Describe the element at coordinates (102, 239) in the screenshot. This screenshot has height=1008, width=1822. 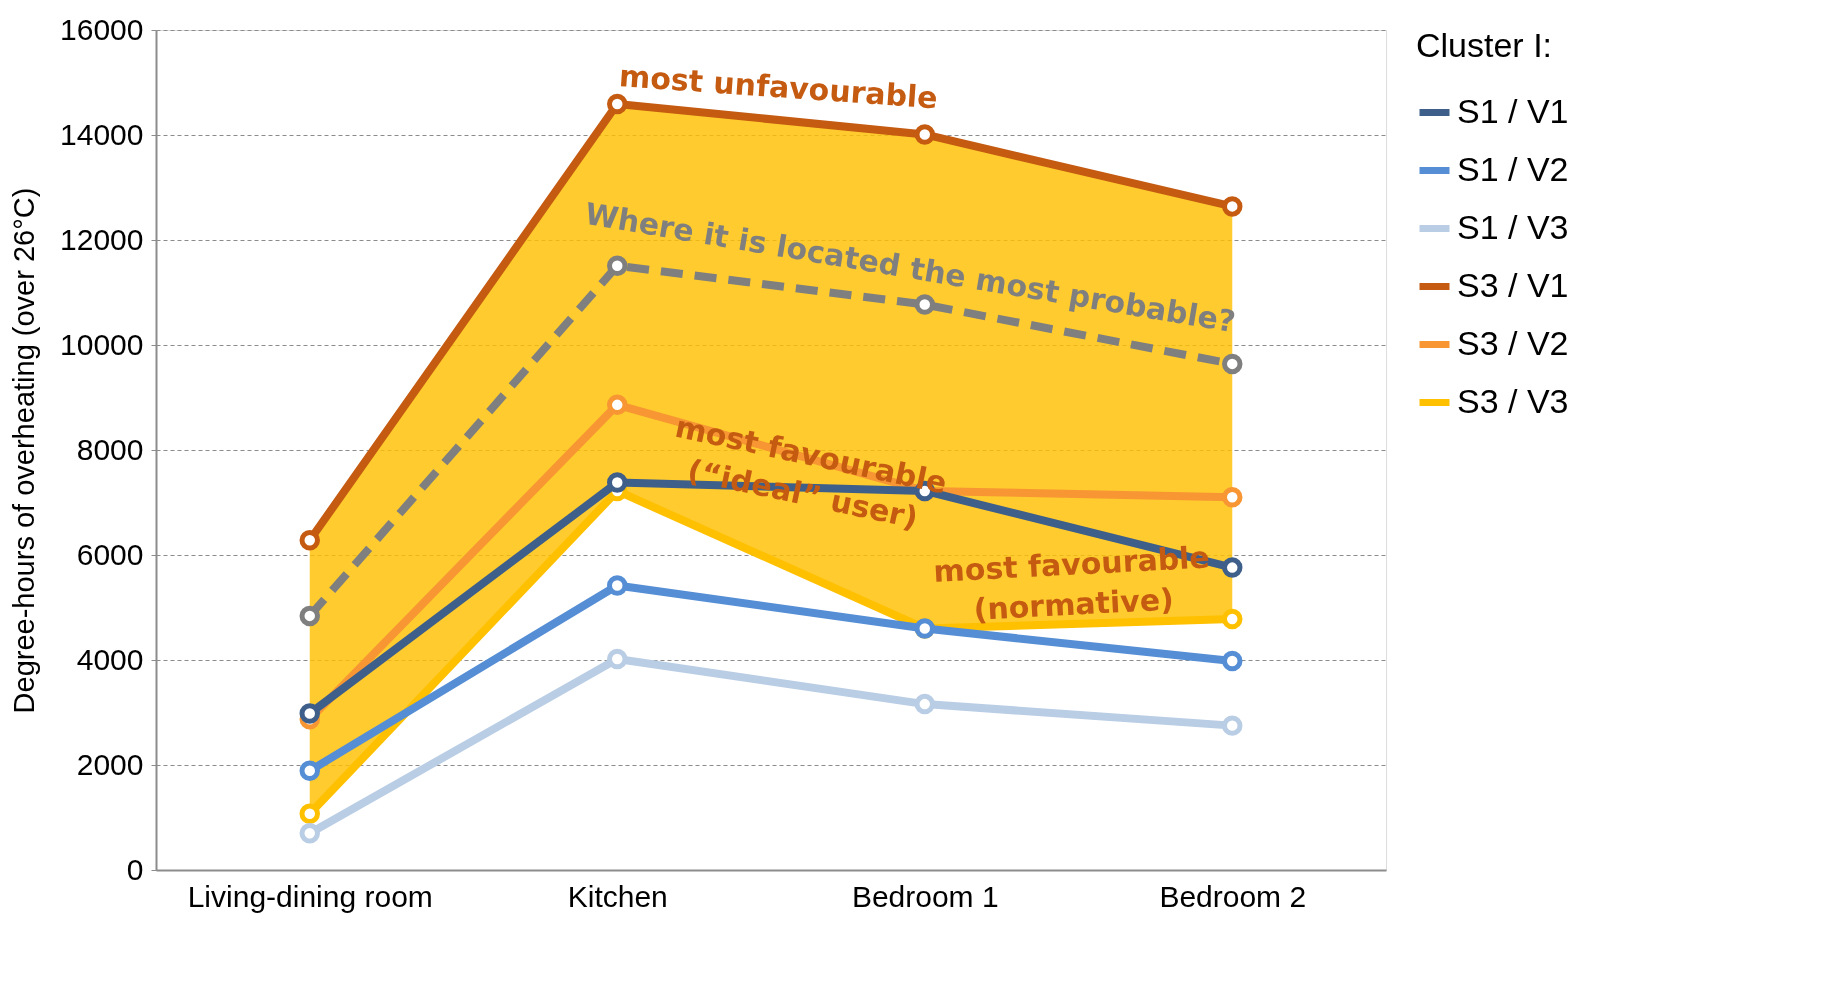
I see `y-tick-label: 12000` at that location.